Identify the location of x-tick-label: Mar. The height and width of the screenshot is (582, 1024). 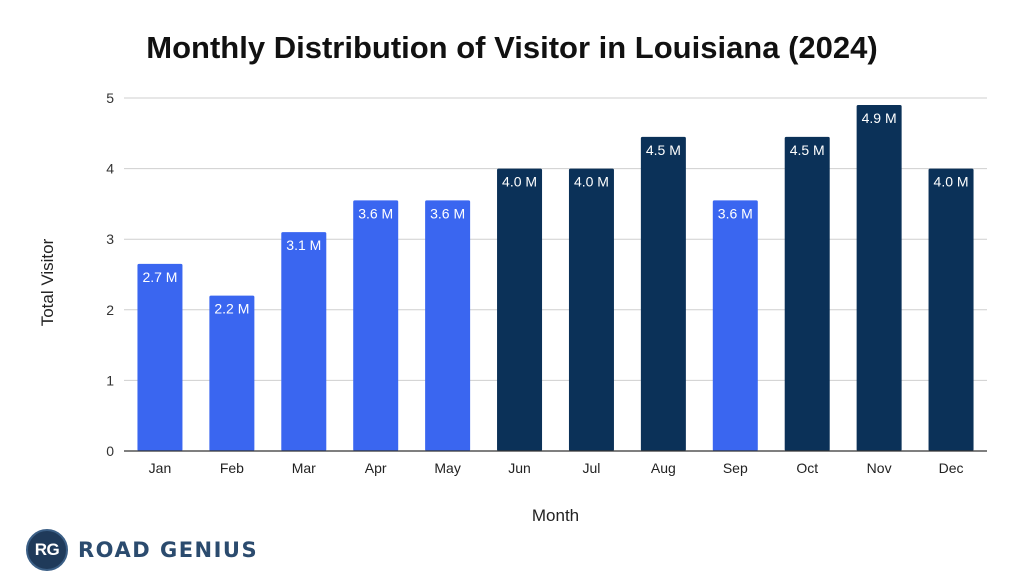
(304, 468).